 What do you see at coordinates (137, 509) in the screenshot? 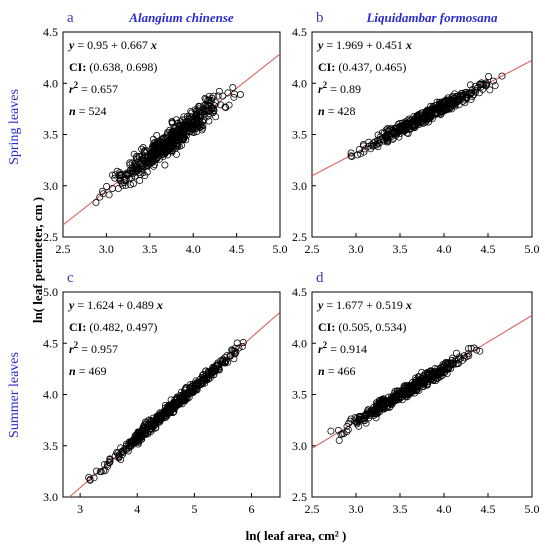
I see `x-tick-label: 4` at bounding box center [137, 509].